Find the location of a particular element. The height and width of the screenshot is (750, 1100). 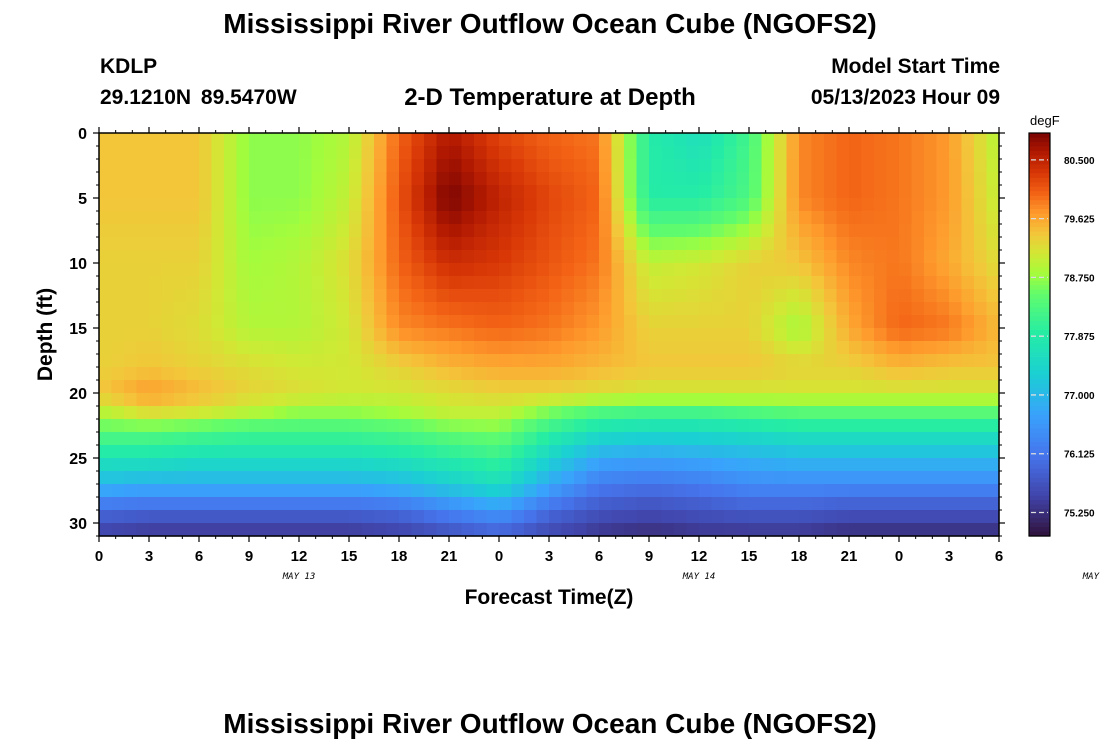

station-id: KDLP is located at coordinates (129, 66).